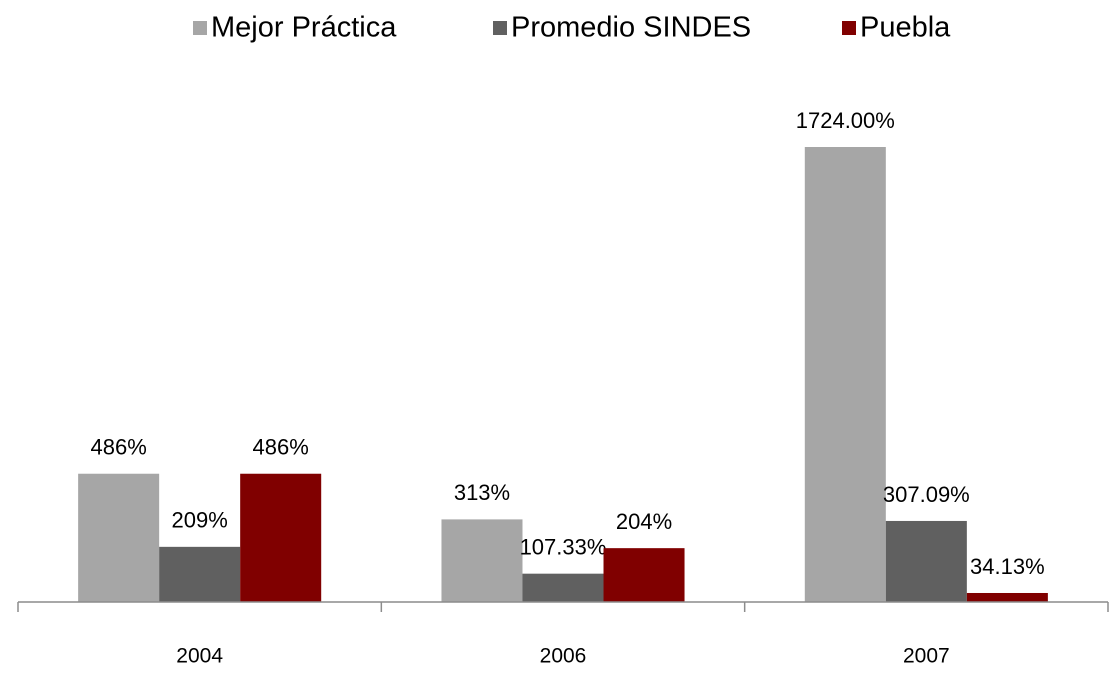 This screenshot has width=1114, height=678. I want to click on data-label: 1724.00%, so click(845, 120).